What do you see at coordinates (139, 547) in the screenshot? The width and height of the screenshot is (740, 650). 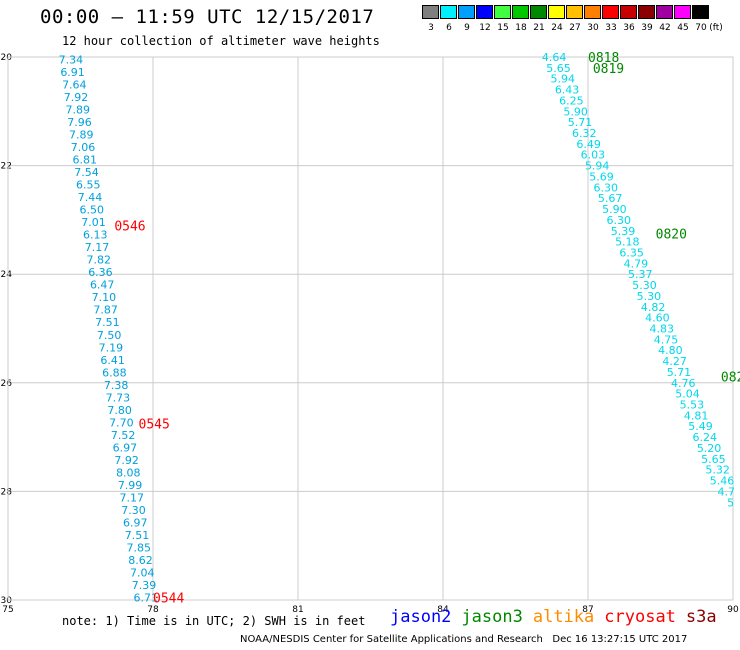 I see `wave-height-label: 7.85` at bounding box center [139, 547].